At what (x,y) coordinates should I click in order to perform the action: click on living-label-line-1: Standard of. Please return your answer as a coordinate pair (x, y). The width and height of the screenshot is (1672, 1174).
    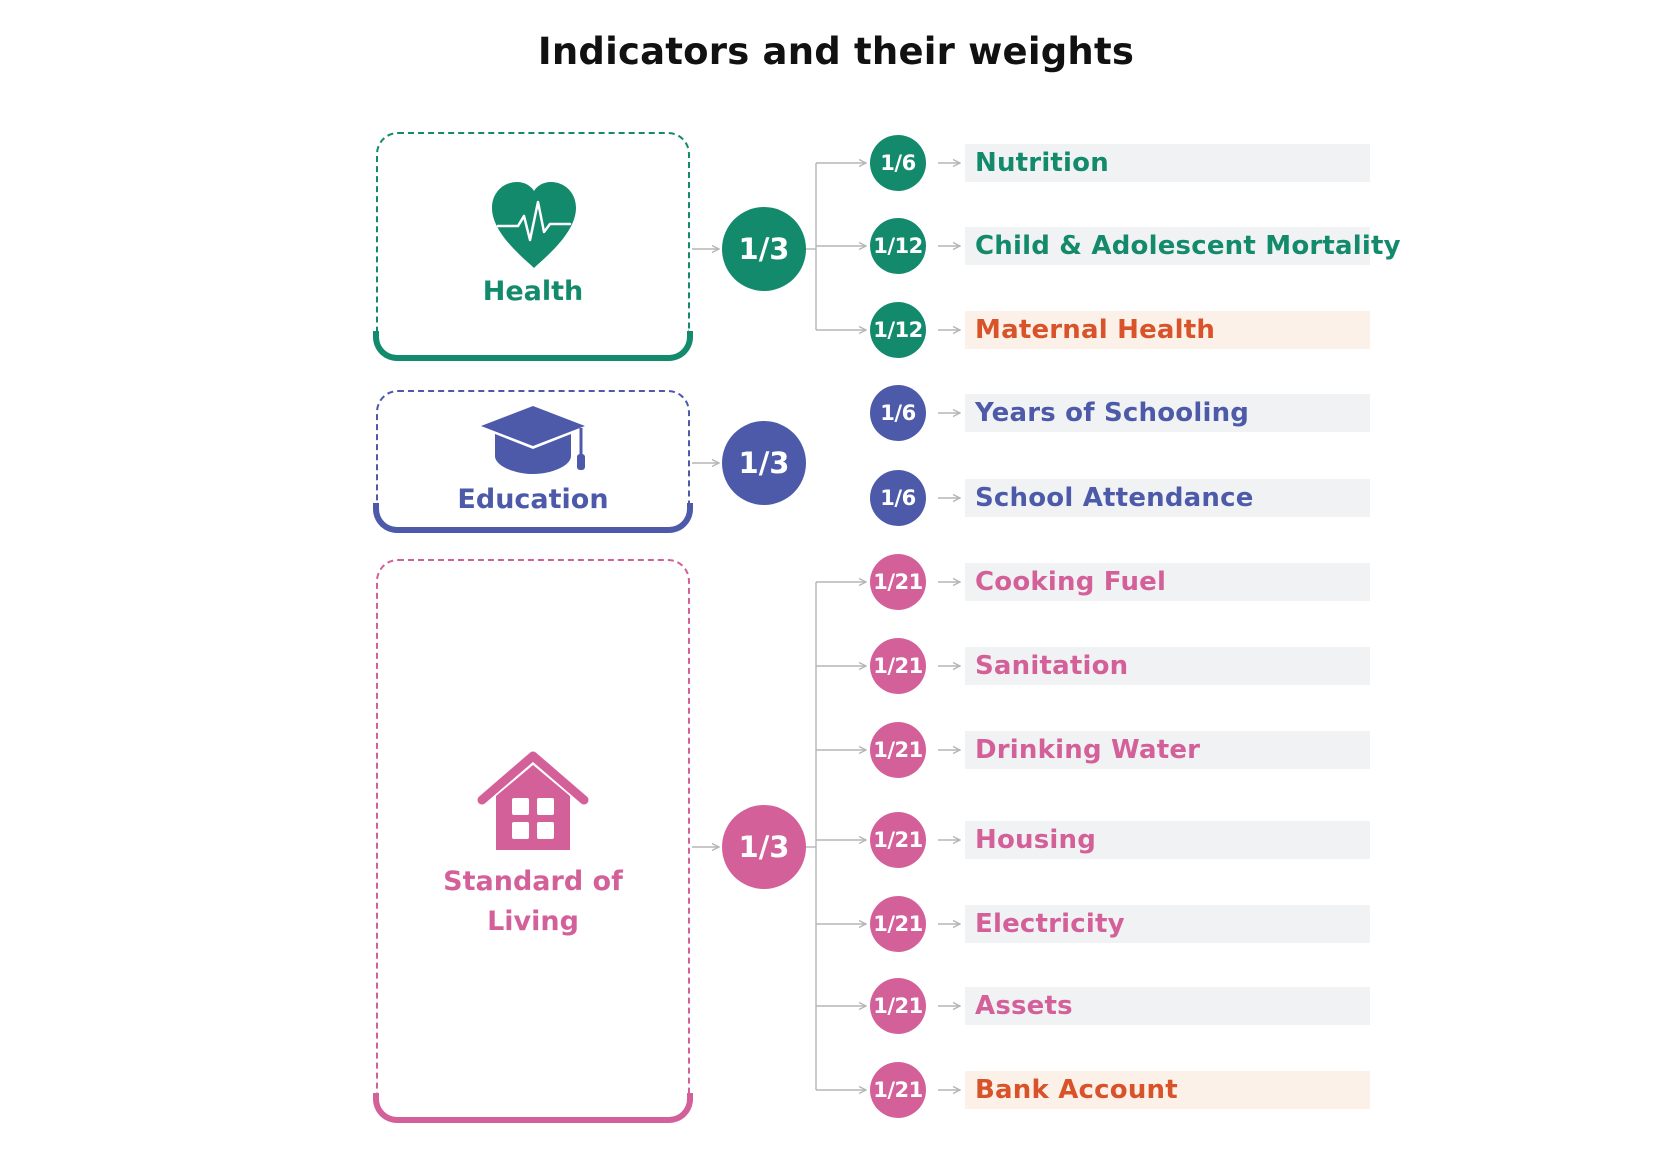
    Looking at the image, I should click on (533, 881).